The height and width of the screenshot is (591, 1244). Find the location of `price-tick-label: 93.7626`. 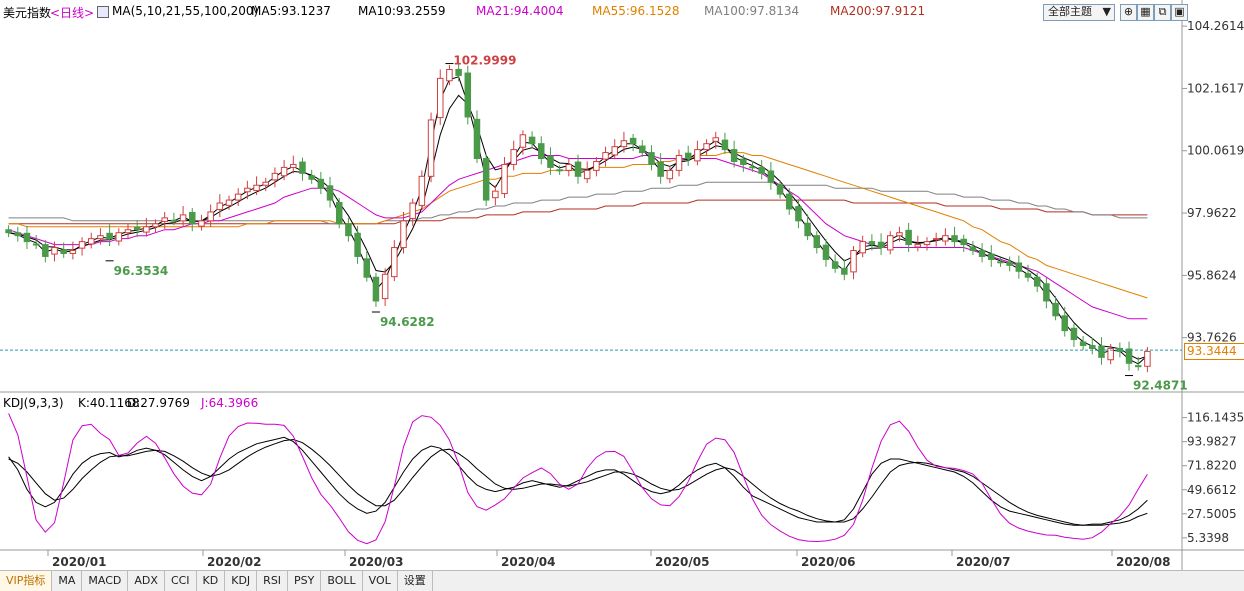

price-tick-label: 93.7626 is located at coordinates (1212, 338).